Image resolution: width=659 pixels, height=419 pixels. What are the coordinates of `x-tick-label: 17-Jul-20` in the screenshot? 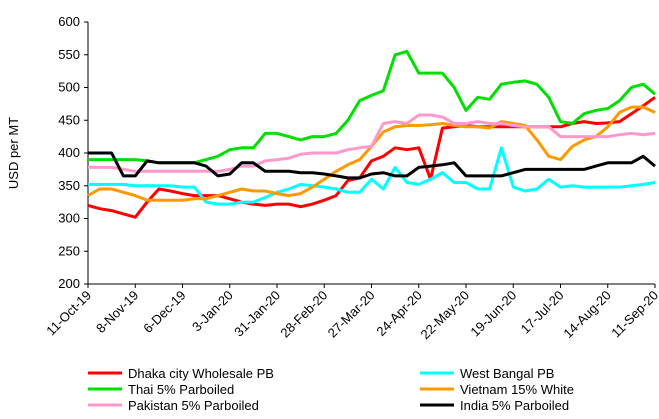 It's located at (542, 312).